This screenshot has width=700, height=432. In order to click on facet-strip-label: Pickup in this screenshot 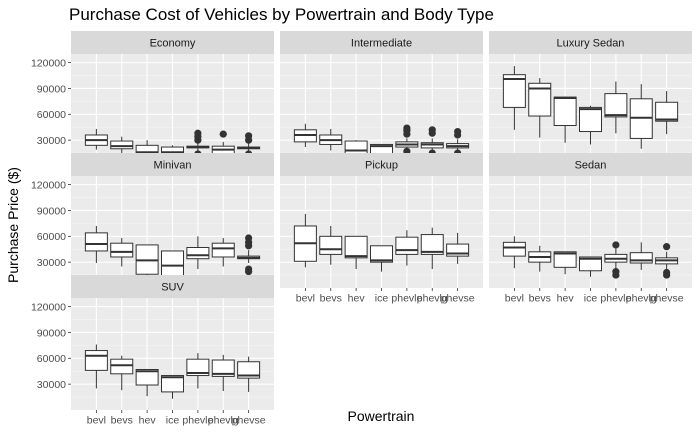, I will do `click(381, 166)`.